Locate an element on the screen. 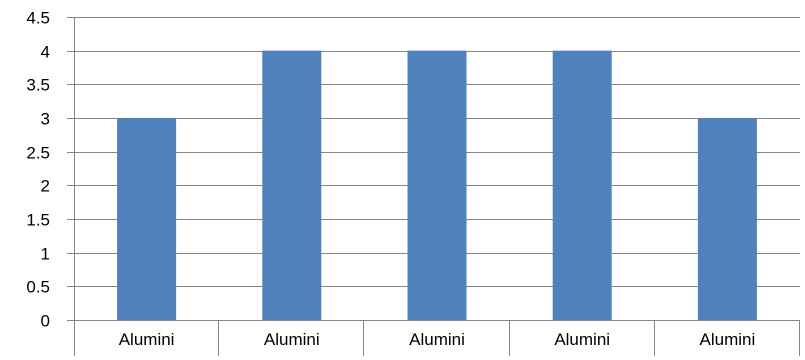  y-tick-label: 1 is located at coordinates (45, 254).